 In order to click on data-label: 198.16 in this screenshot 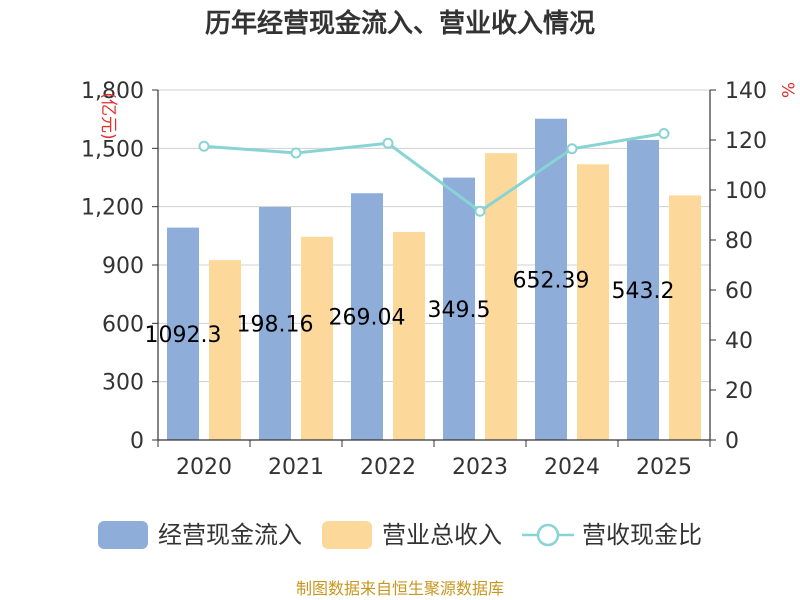, I will do `click(275, 325)`.